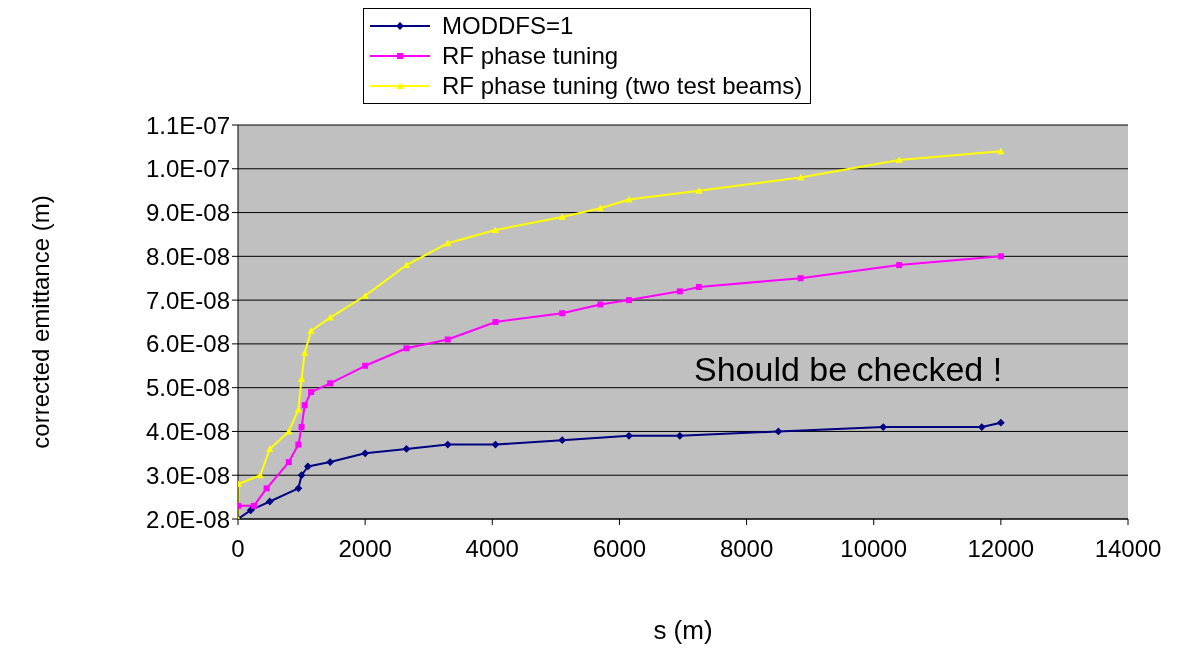  Describe the element at coordinates (187, 519) in the screenshot. I see `y-tick-label: 2.0E-08` at that location.